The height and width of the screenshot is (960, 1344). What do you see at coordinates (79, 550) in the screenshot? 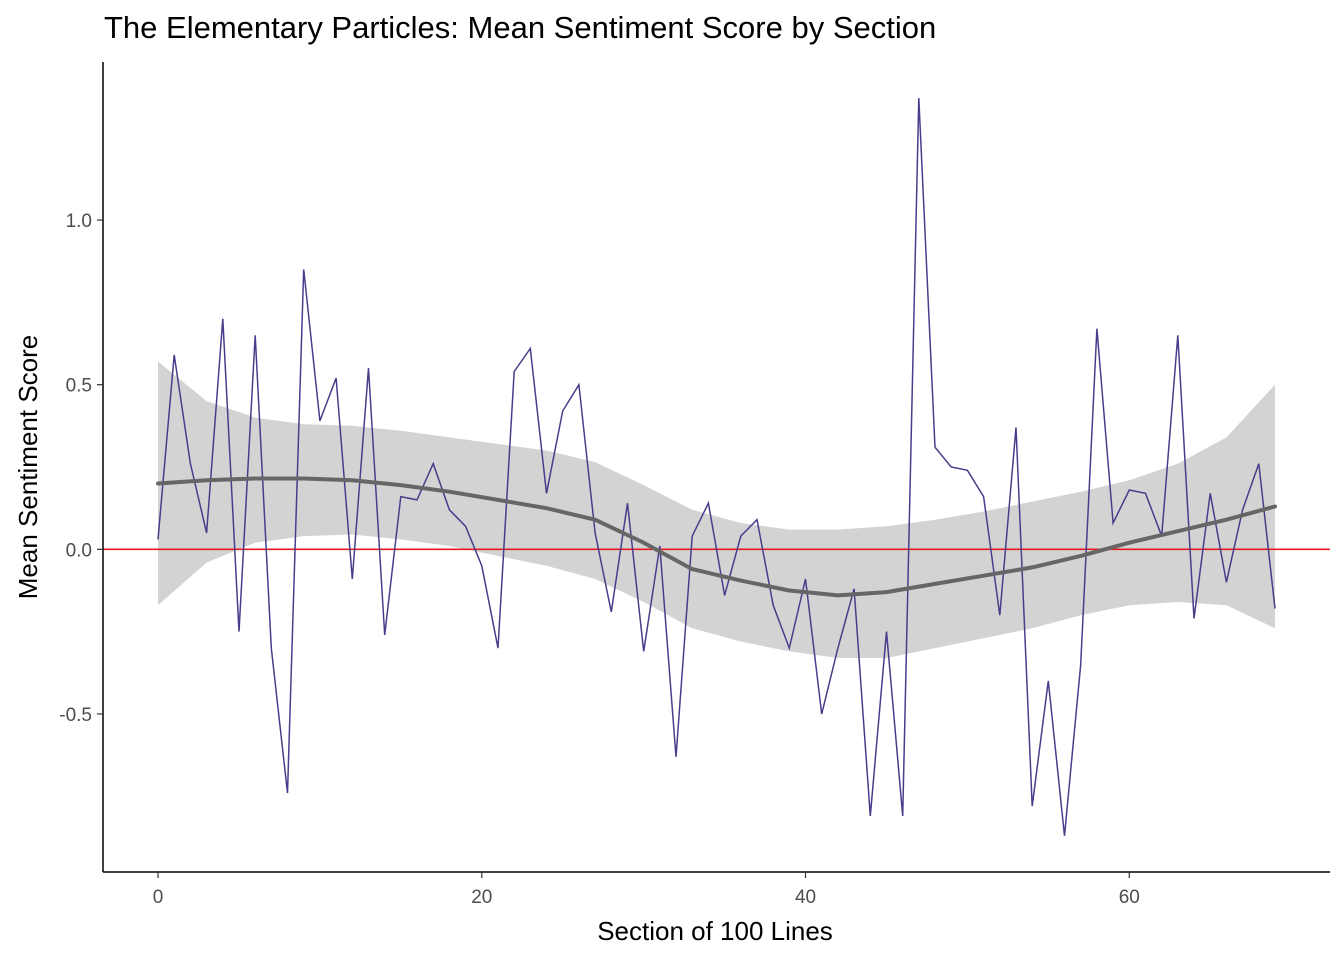
I see `y-tick-label: 0.0` at bounding box center [79, 550].